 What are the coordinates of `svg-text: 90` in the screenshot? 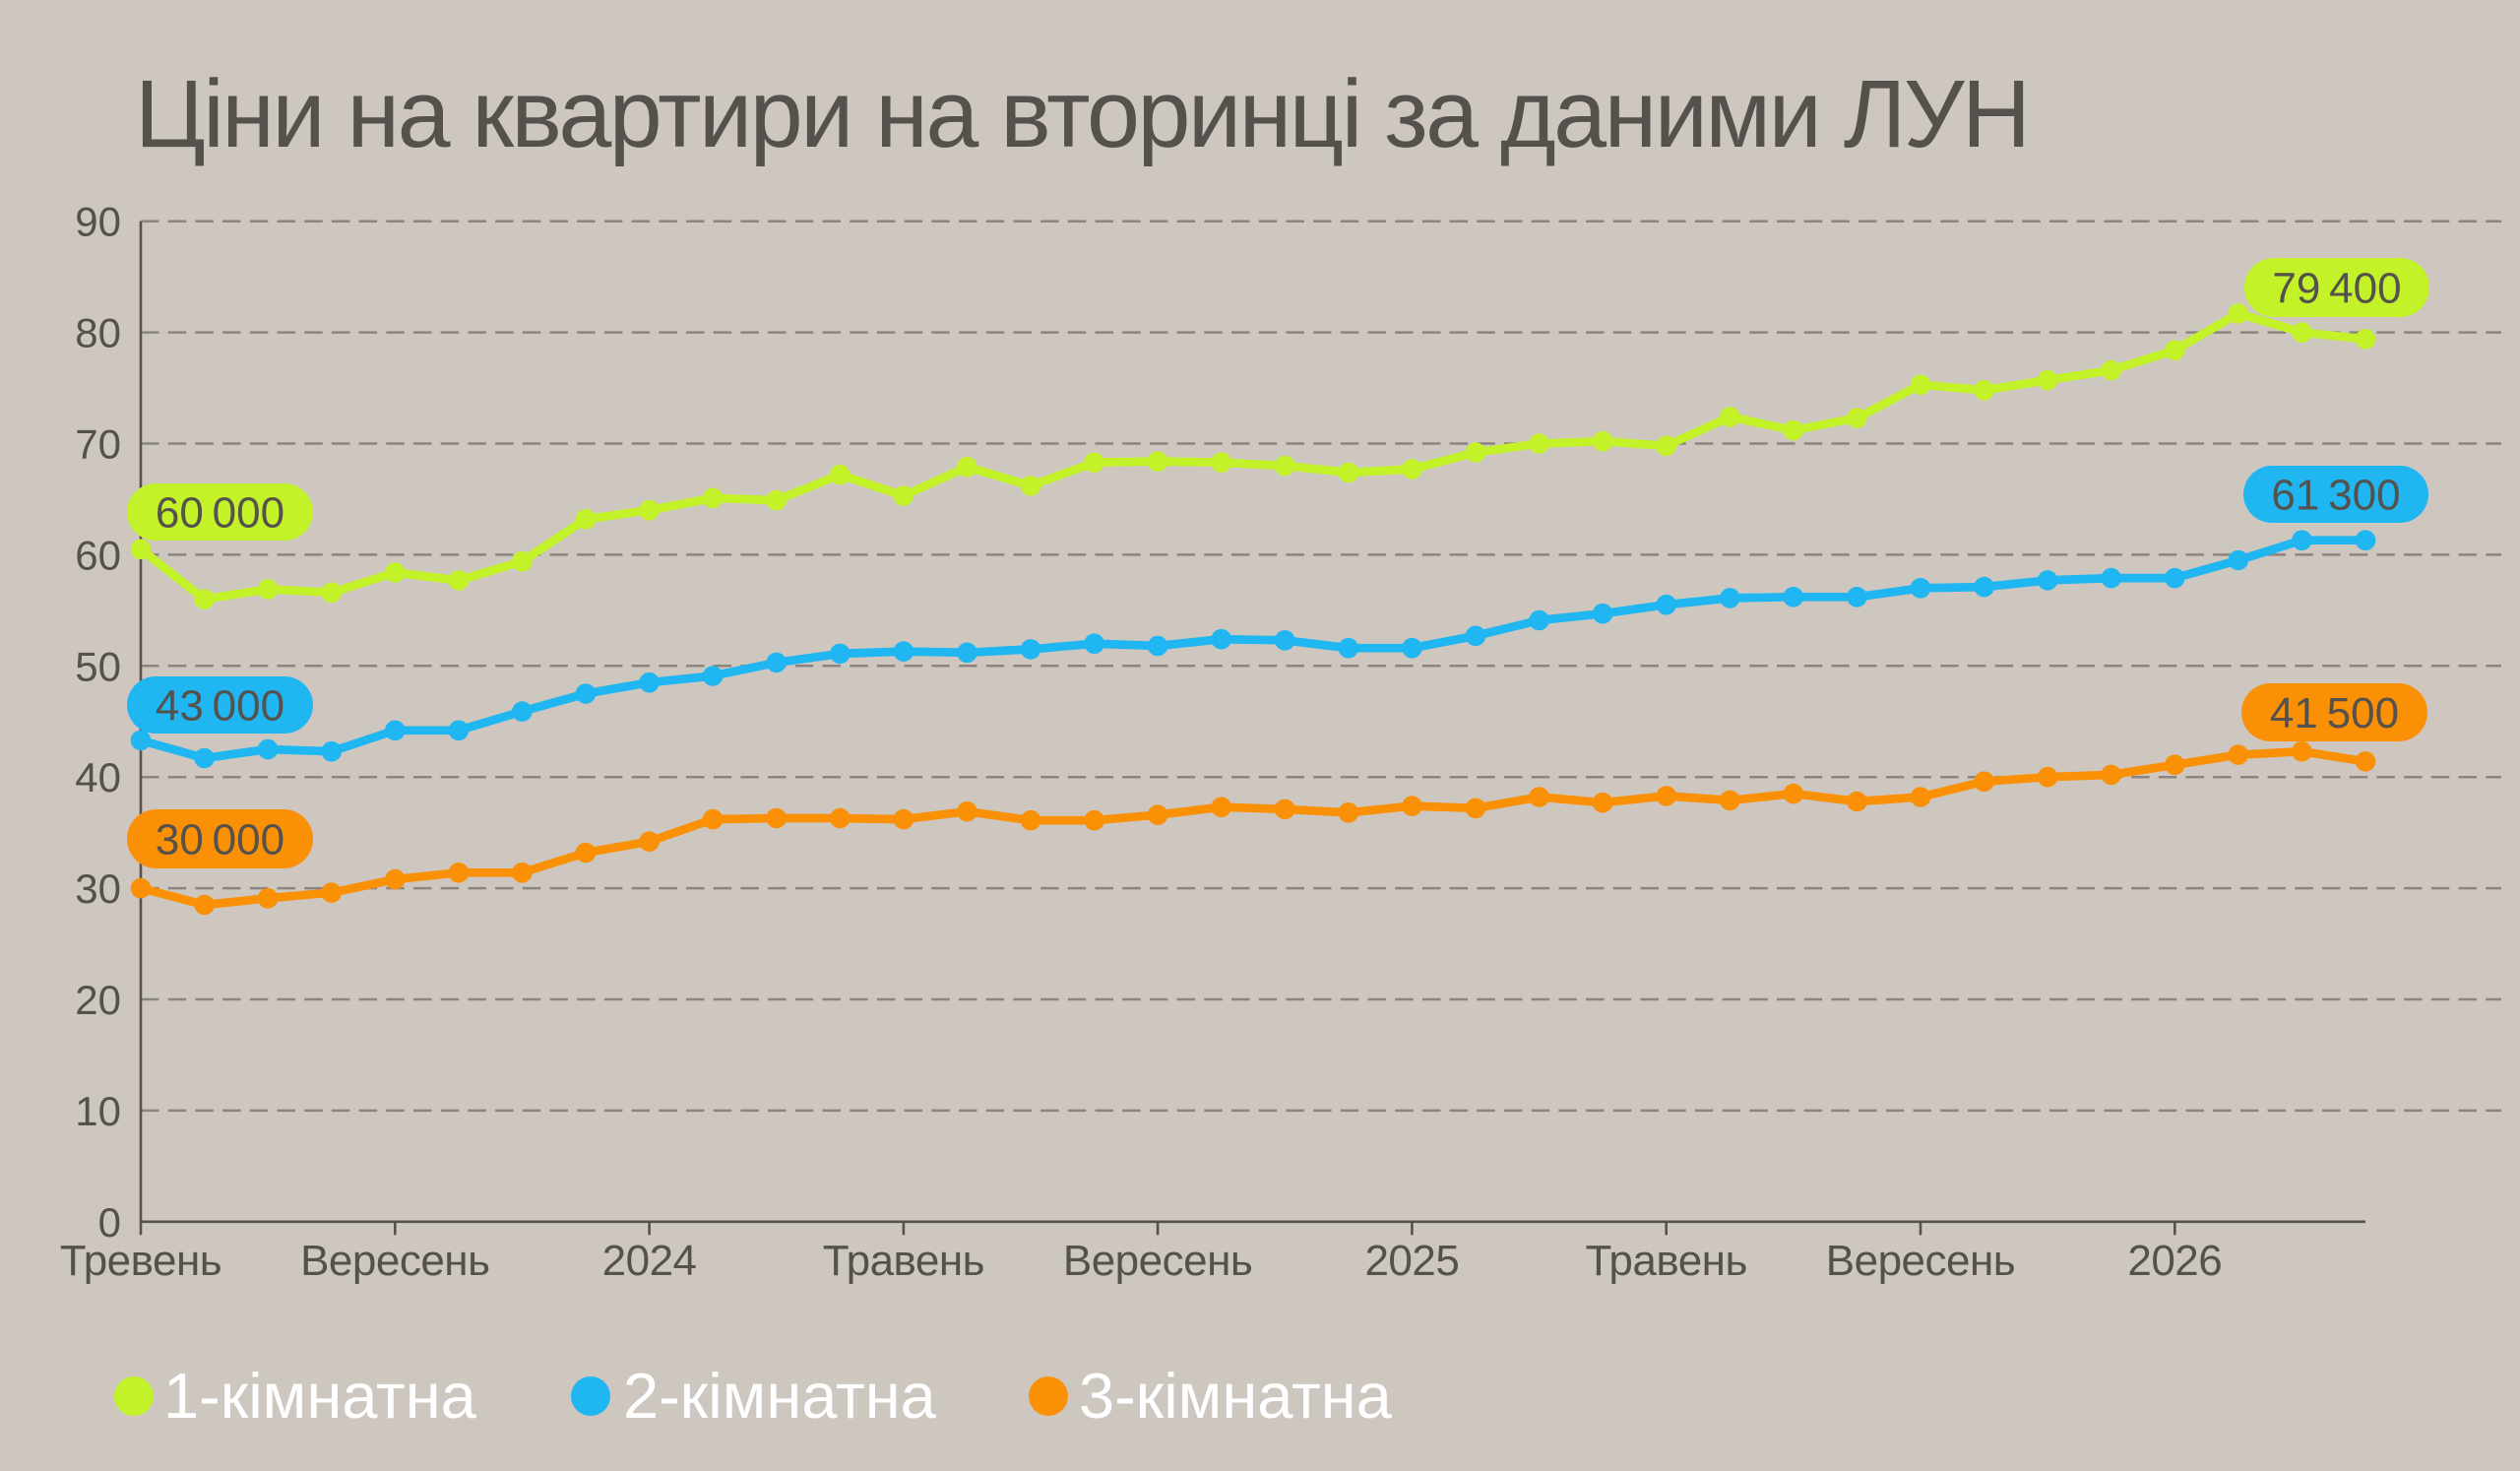 It's located at (98, 222).